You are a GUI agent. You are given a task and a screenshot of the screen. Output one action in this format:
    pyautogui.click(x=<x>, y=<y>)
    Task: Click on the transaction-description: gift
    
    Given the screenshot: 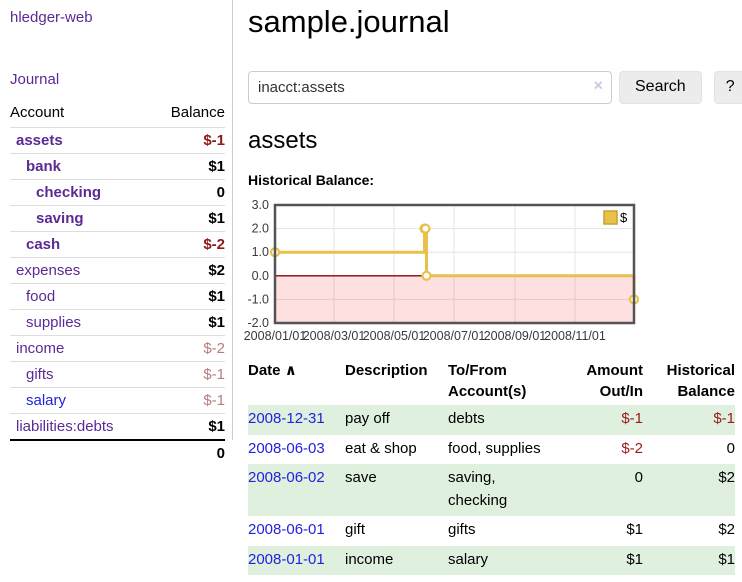 What is the action you would take?
    pyautogui.click(x=355, y=529)
    